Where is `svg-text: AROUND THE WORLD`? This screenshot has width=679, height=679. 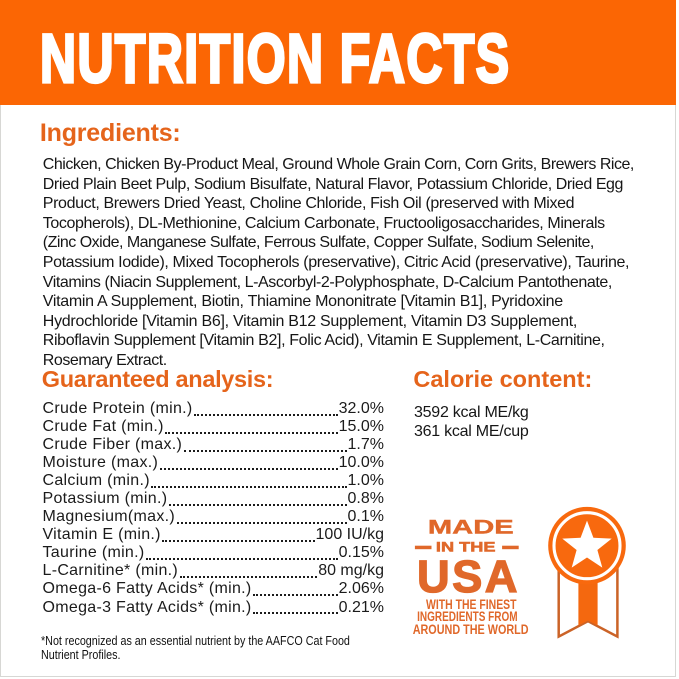
svg-text: AROUND THE WORLD is located at coordinates (471, 630).